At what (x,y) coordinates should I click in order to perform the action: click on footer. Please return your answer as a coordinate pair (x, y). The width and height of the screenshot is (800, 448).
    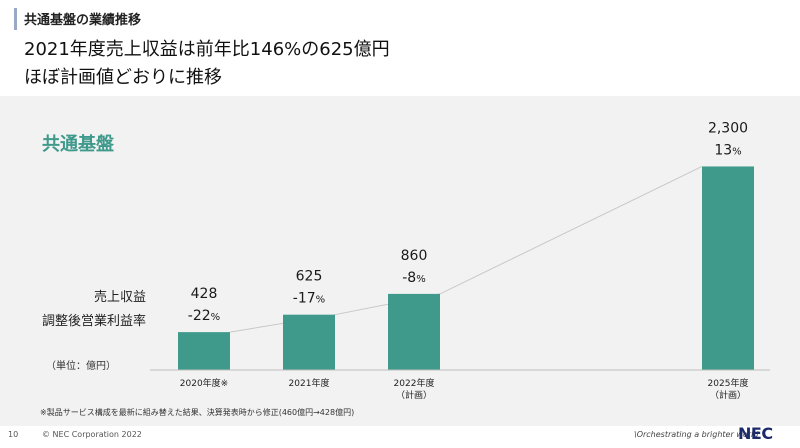
    Looking at the image, I should click on (400, 437).